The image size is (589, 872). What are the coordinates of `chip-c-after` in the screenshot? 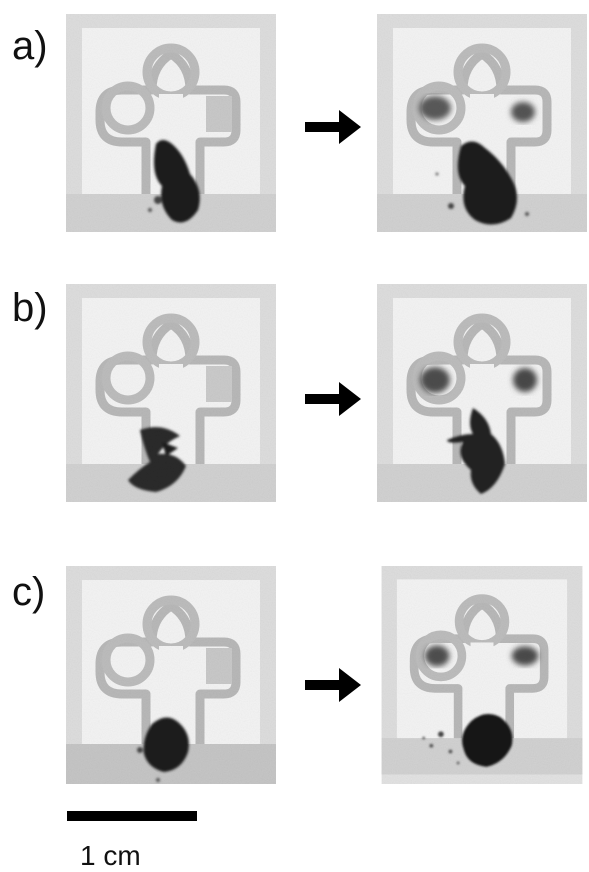 It's located at (484, 675).